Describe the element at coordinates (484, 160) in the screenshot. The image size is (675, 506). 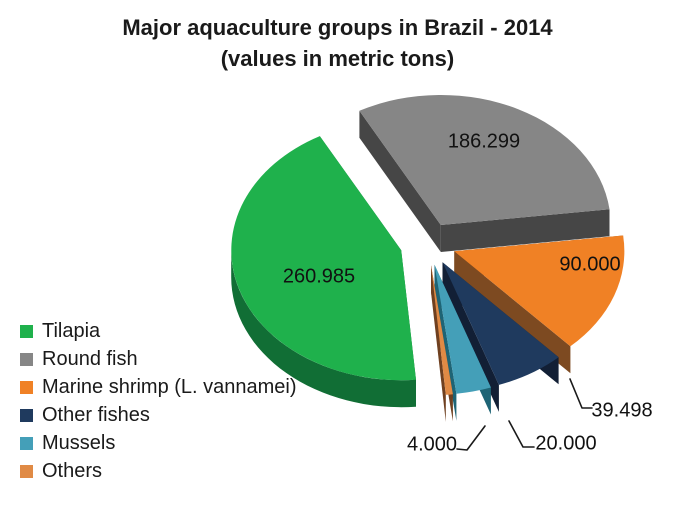
I see `pie-slice-round-fish` at that location.